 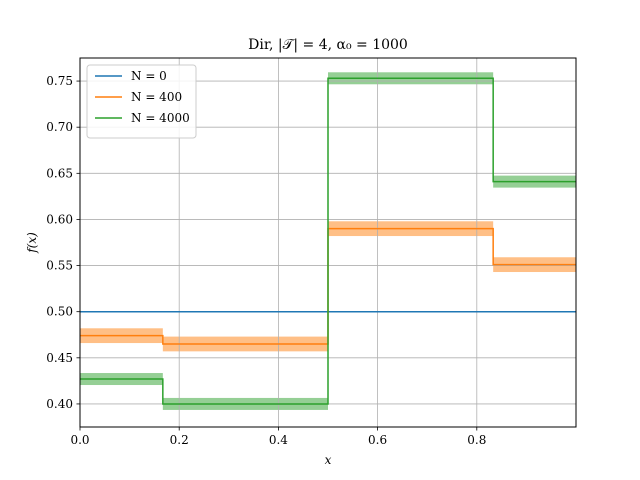 I want to click on x-axis: 0.0 0.2 0.4 0.6 0.8, so click(x=278, y=437).